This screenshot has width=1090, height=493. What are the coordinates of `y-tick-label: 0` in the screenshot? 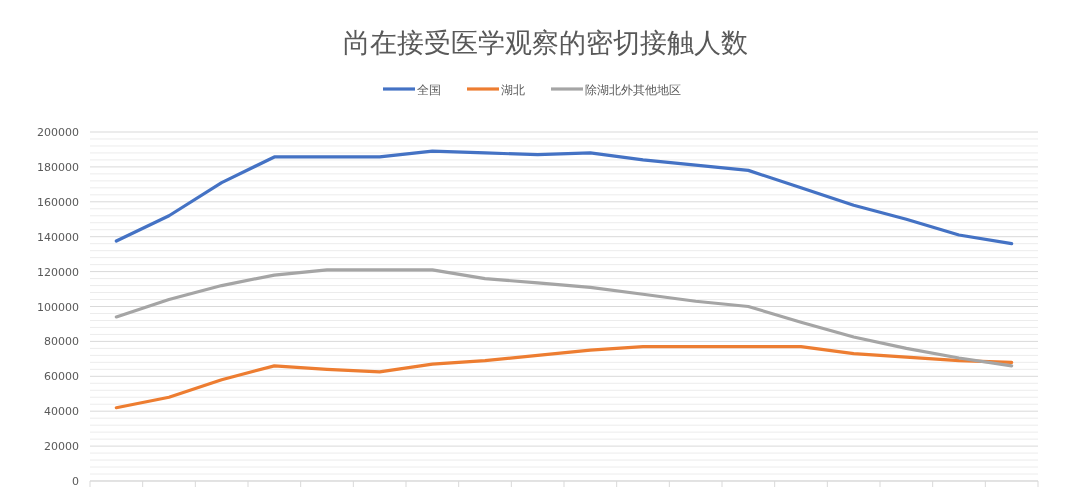 It's located at (75, 481).